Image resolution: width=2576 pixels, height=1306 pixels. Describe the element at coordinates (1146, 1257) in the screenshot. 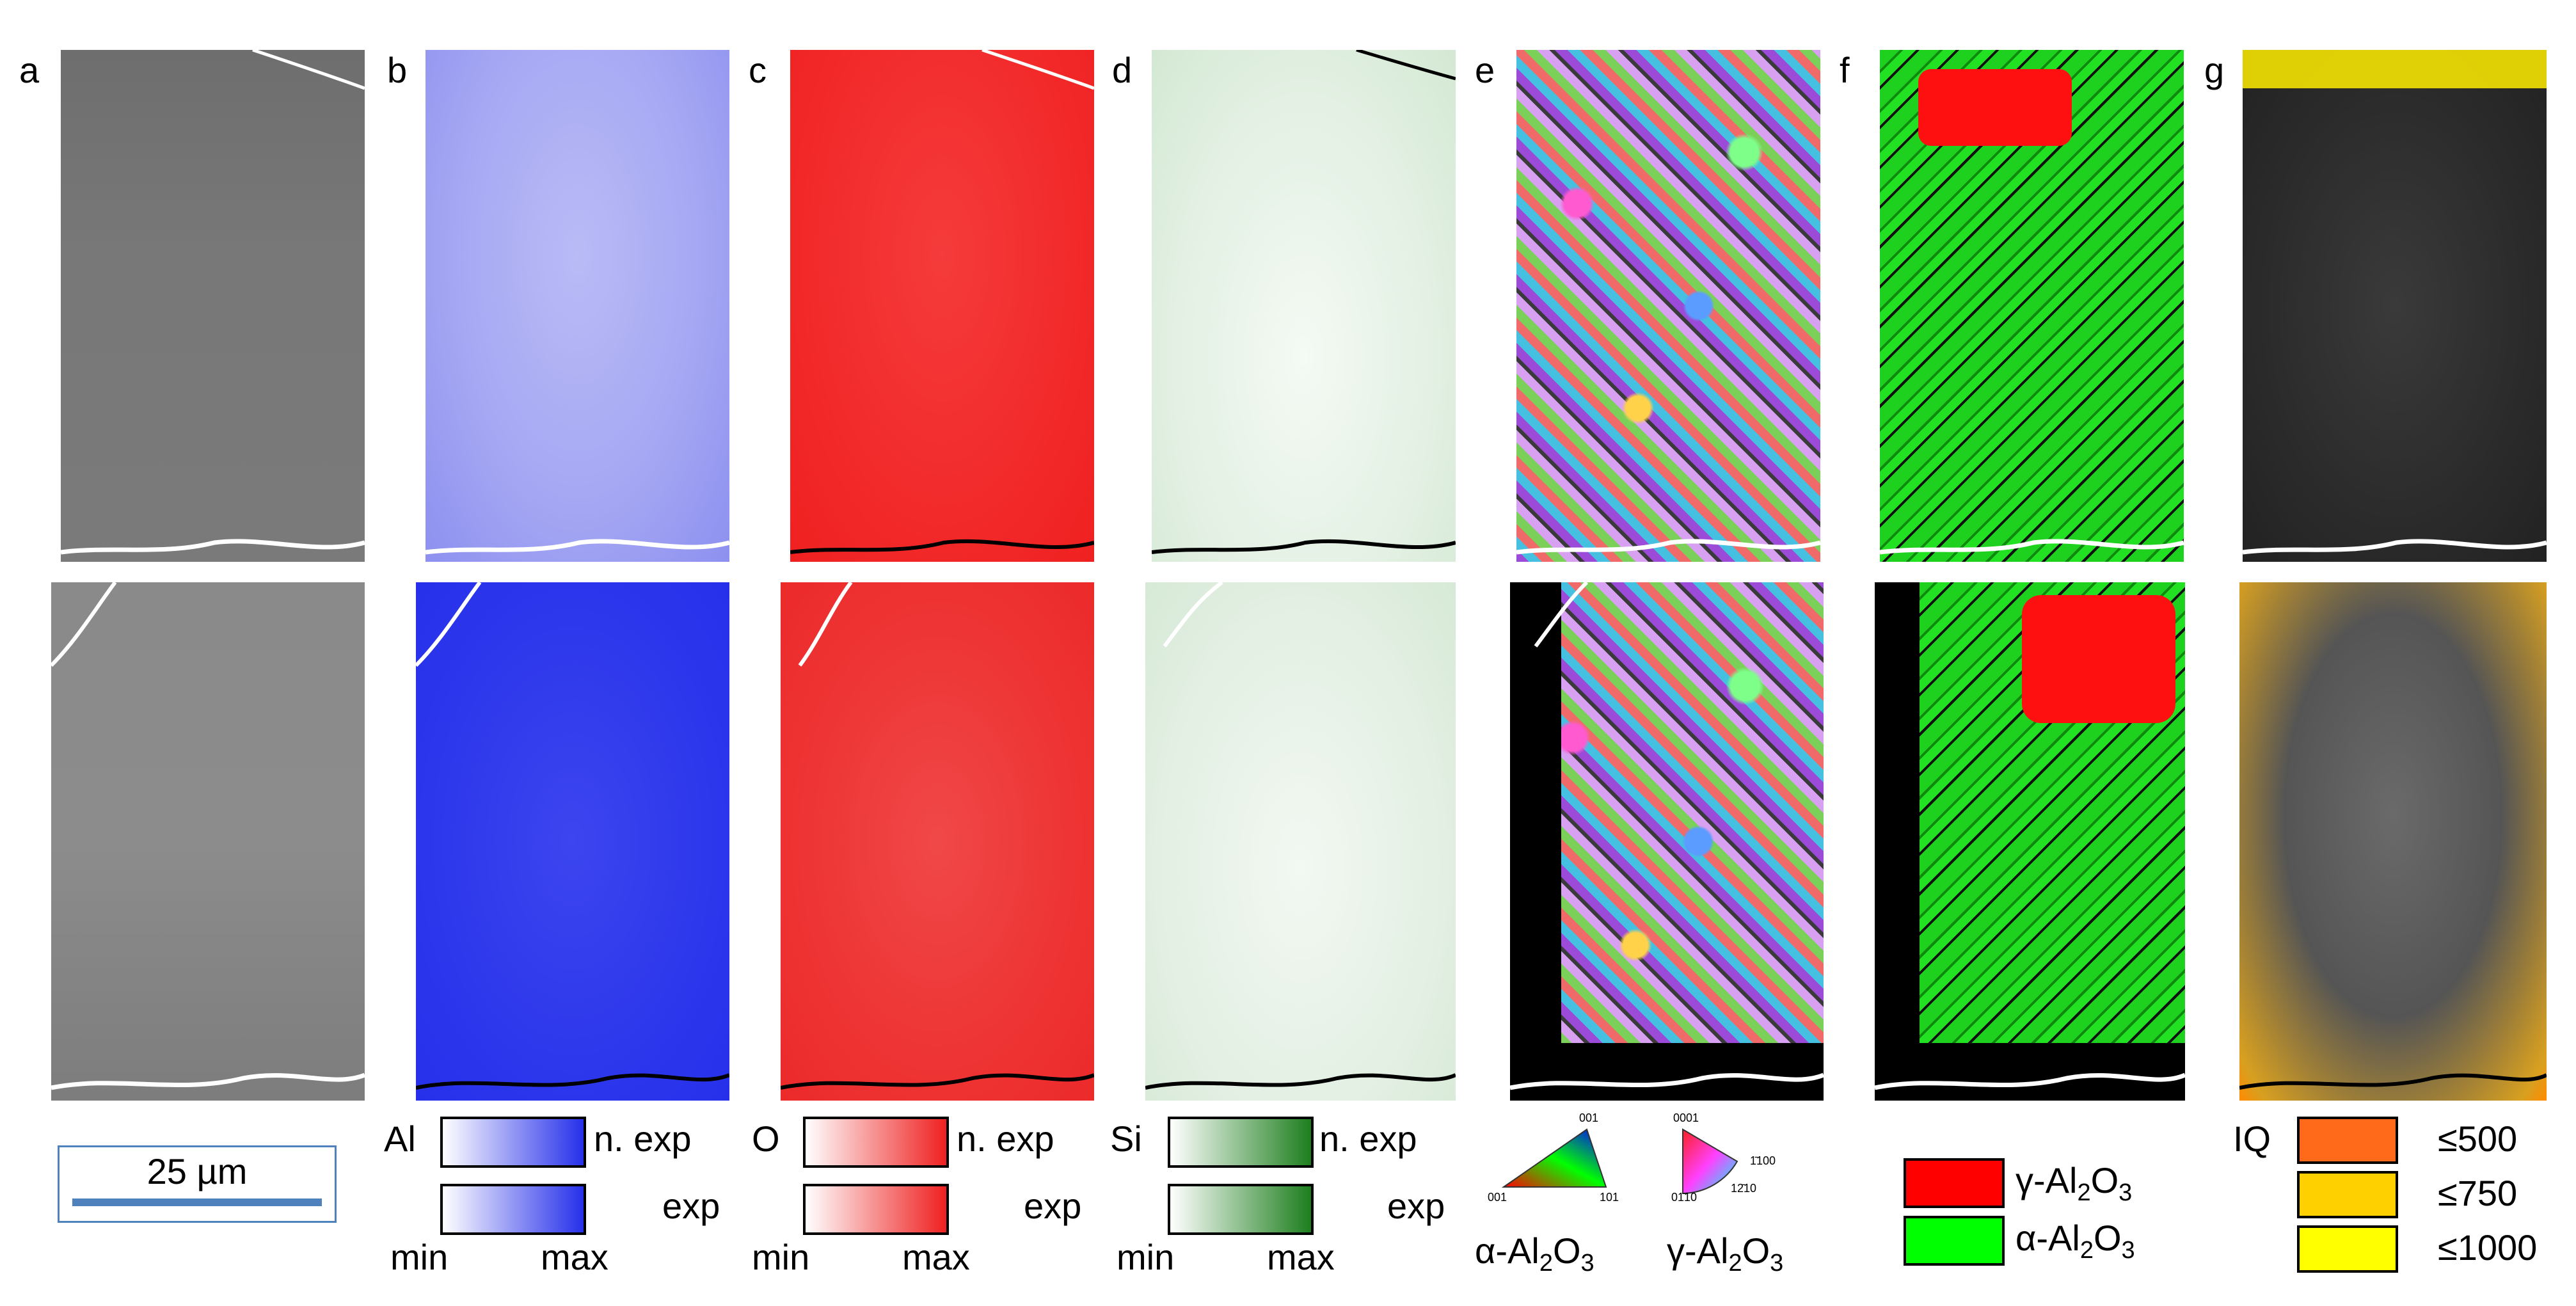

I see `legend-si-min: min` at that location.